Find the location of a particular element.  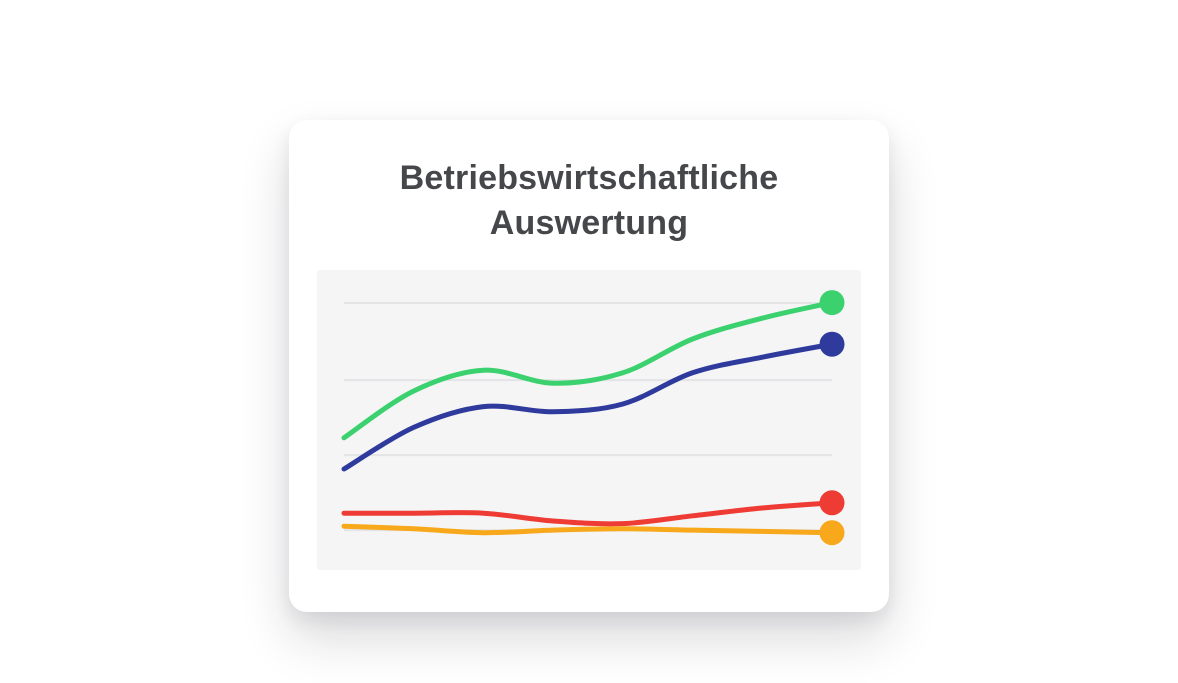

series-line-blue is located at coordinates (588, 406).